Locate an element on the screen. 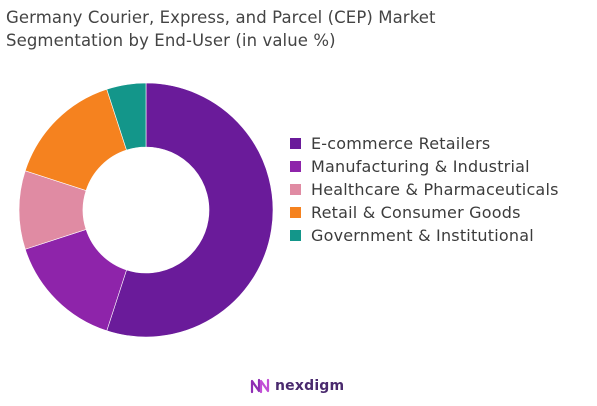 This screenshot has width=597, height=406. legend-item-government-institutional: Government & Institutional is located at coordinates (424, 235).